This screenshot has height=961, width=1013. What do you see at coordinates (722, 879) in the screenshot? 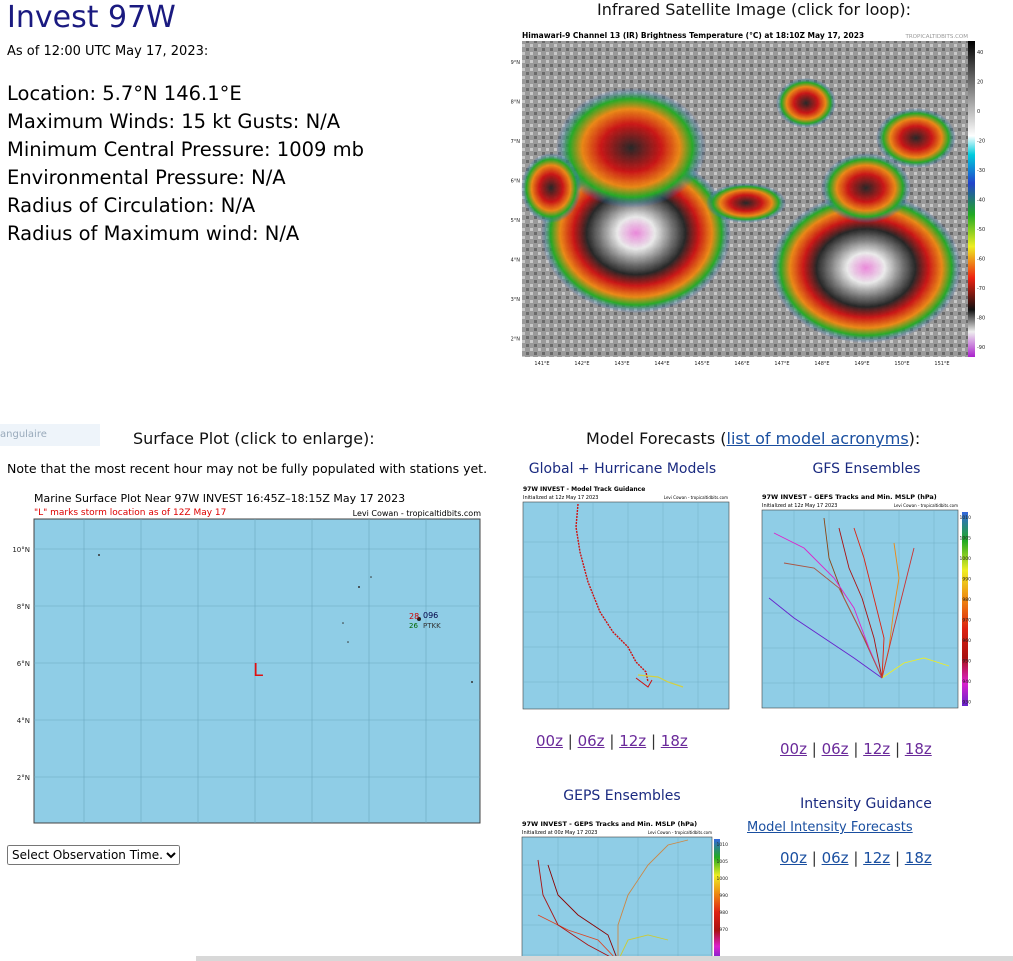
I see `geps-scale-label: 1000` at bounding box center [722, 879].